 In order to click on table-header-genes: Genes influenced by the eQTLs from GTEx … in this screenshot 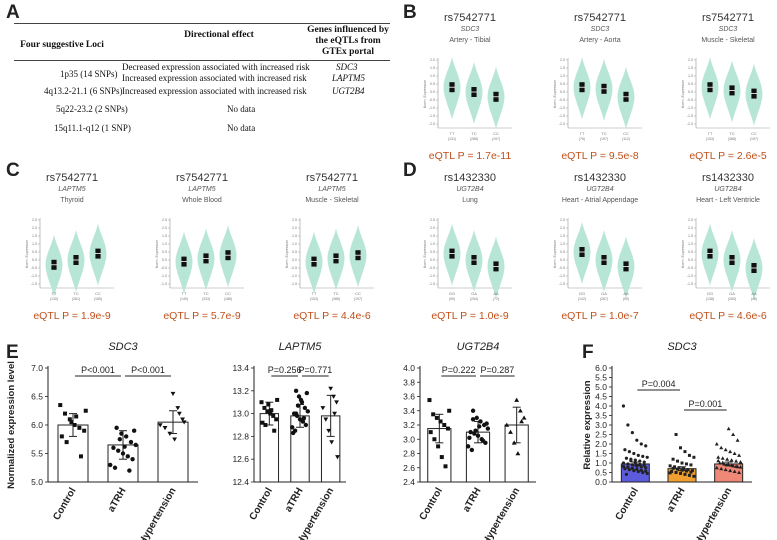, I will do `click(348, 41)`.